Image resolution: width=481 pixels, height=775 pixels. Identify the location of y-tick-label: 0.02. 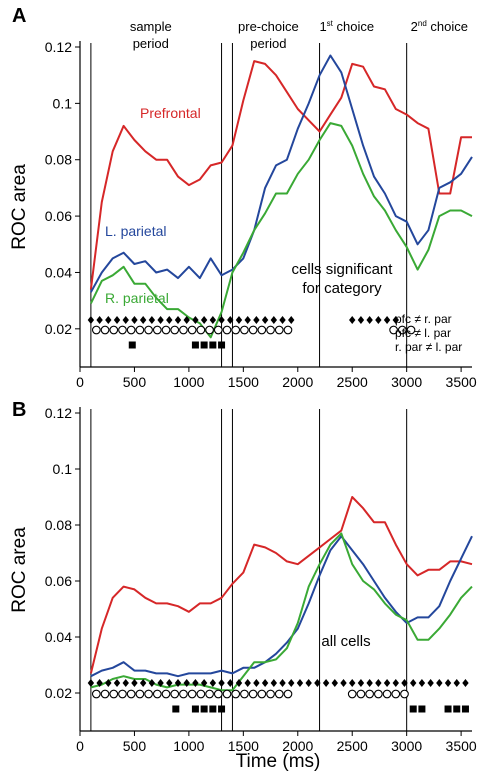
(58, 693).